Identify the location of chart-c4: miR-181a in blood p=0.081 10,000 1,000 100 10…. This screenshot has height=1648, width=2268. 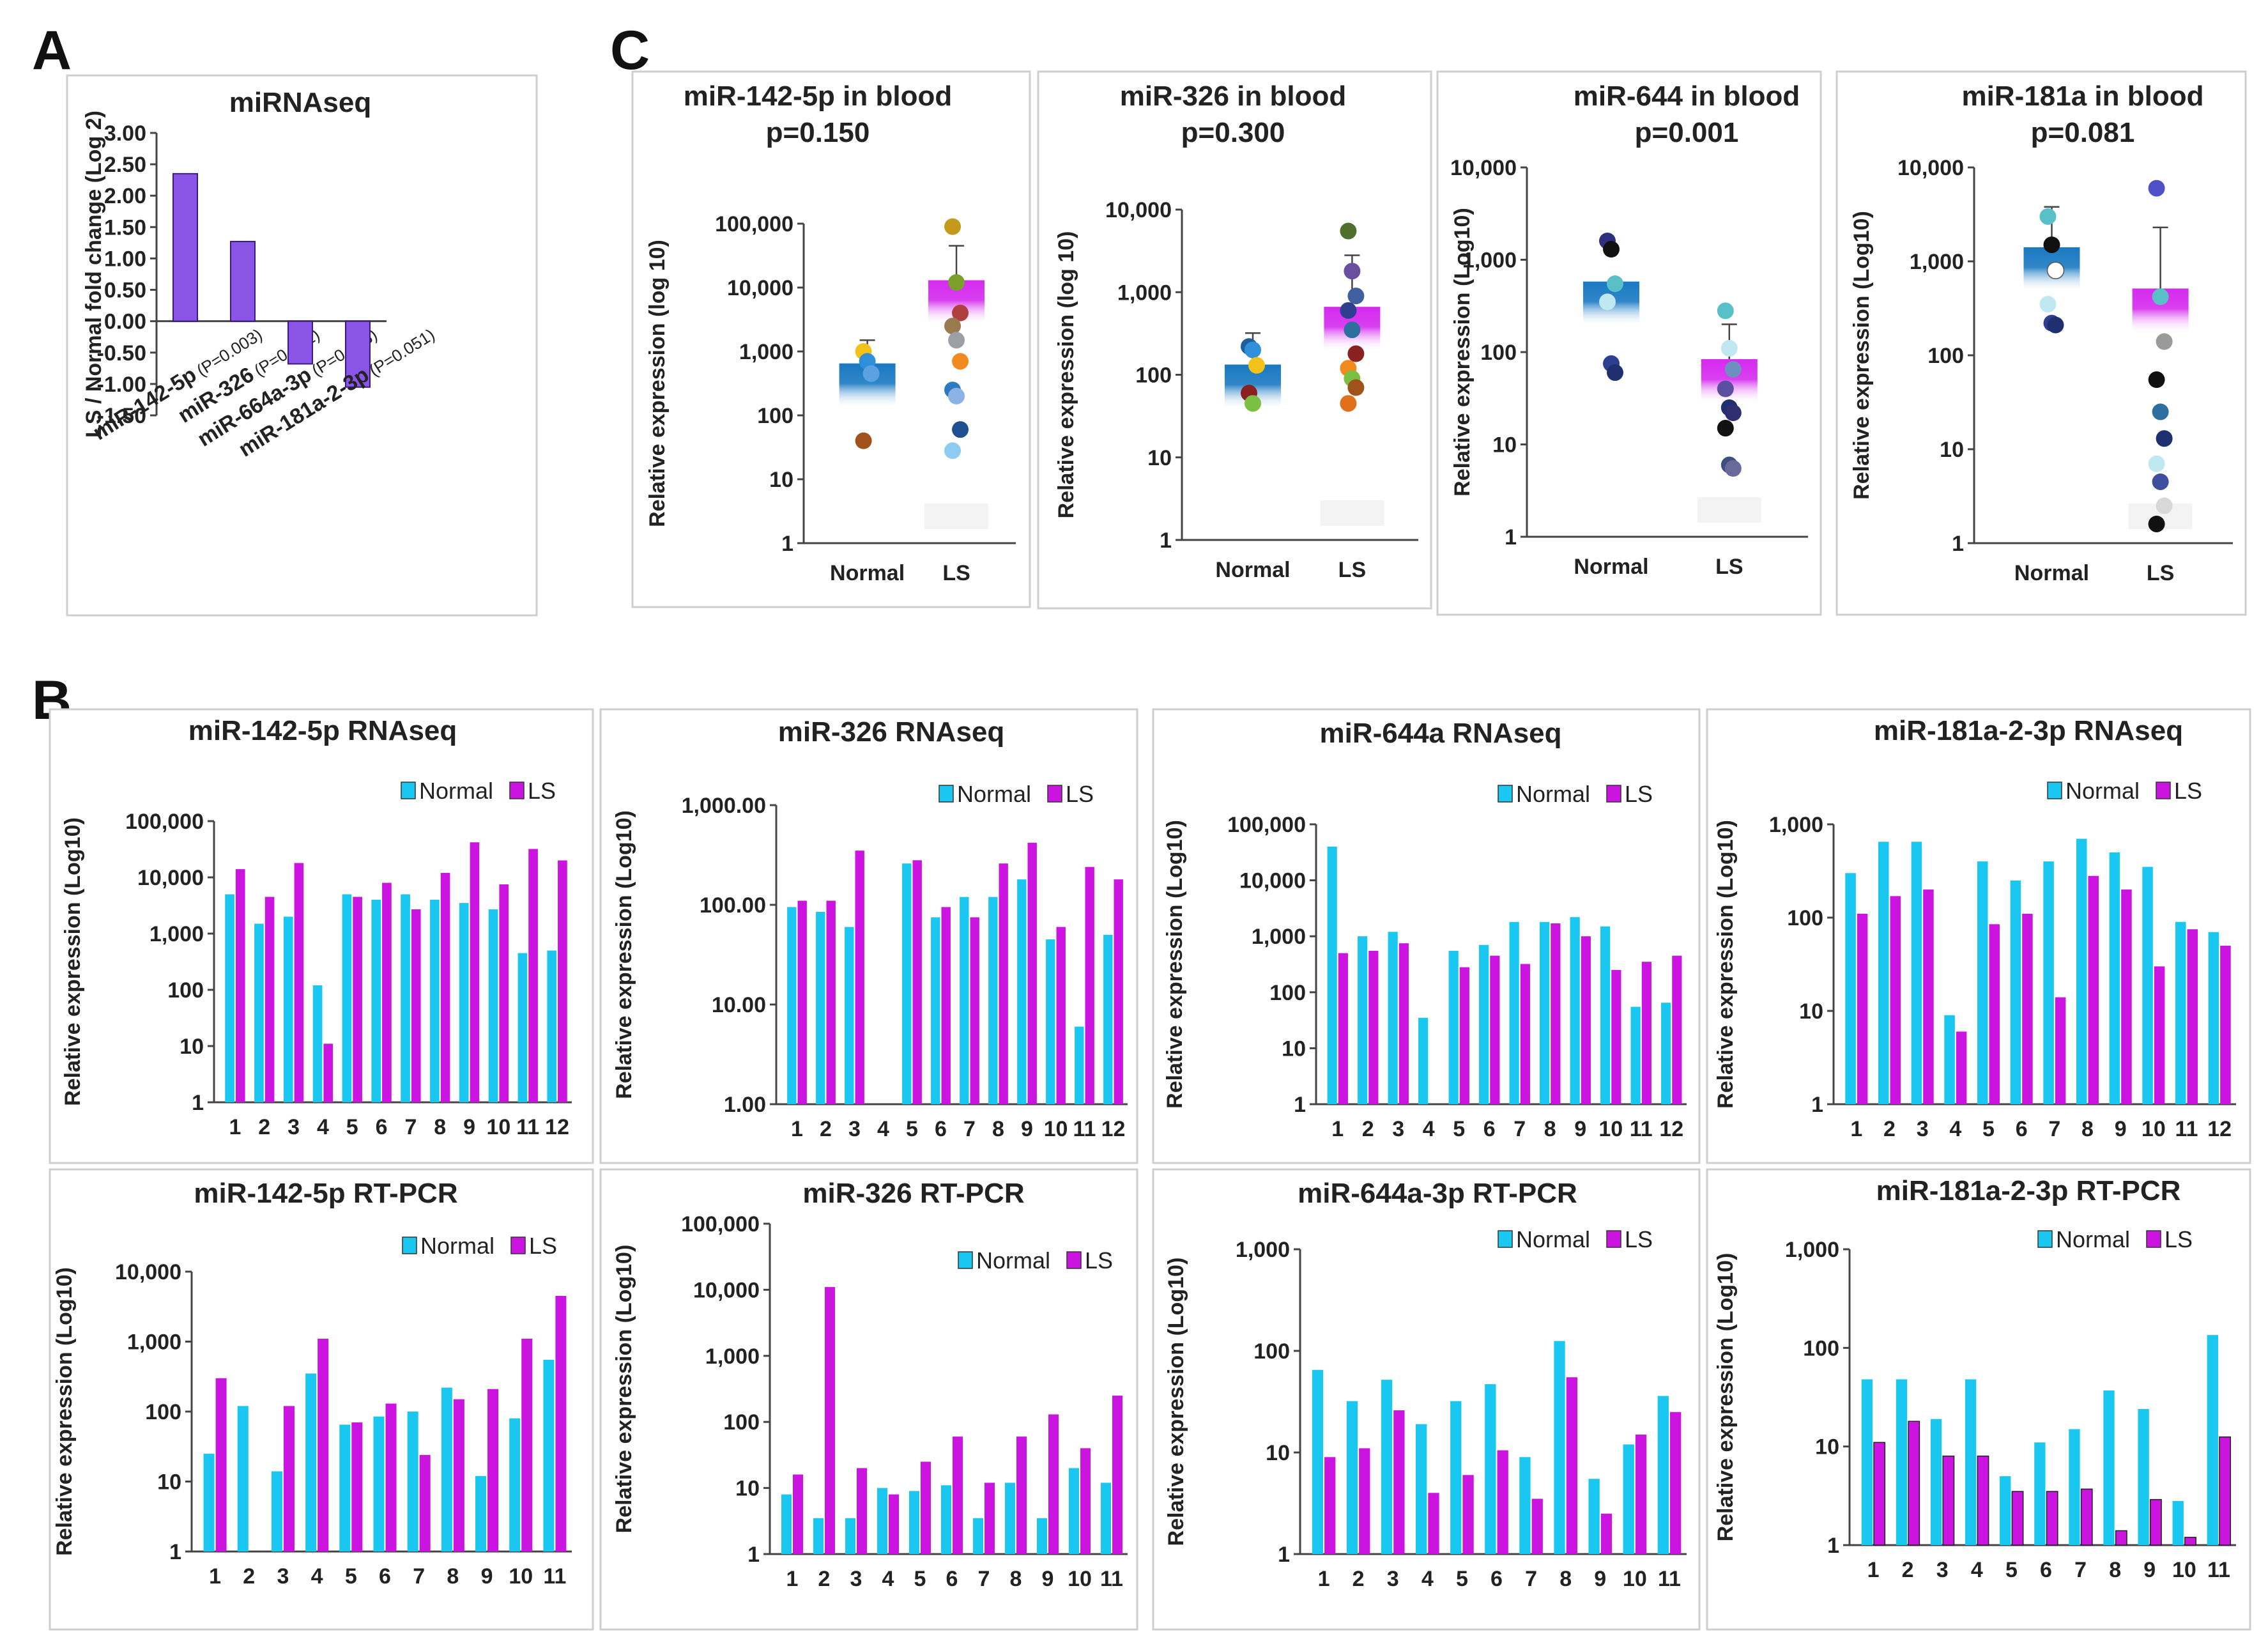
(2041, 343).